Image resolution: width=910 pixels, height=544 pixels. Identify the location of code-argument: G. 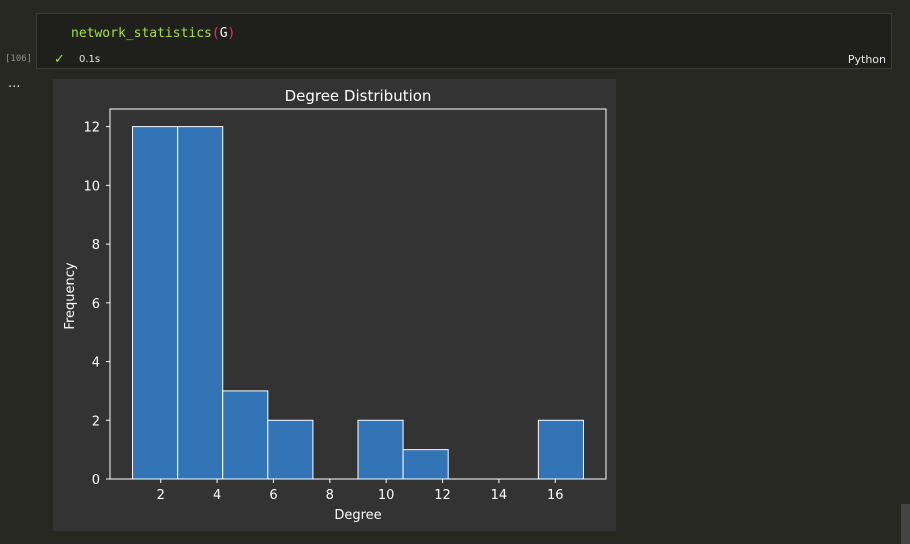
(223, 33).